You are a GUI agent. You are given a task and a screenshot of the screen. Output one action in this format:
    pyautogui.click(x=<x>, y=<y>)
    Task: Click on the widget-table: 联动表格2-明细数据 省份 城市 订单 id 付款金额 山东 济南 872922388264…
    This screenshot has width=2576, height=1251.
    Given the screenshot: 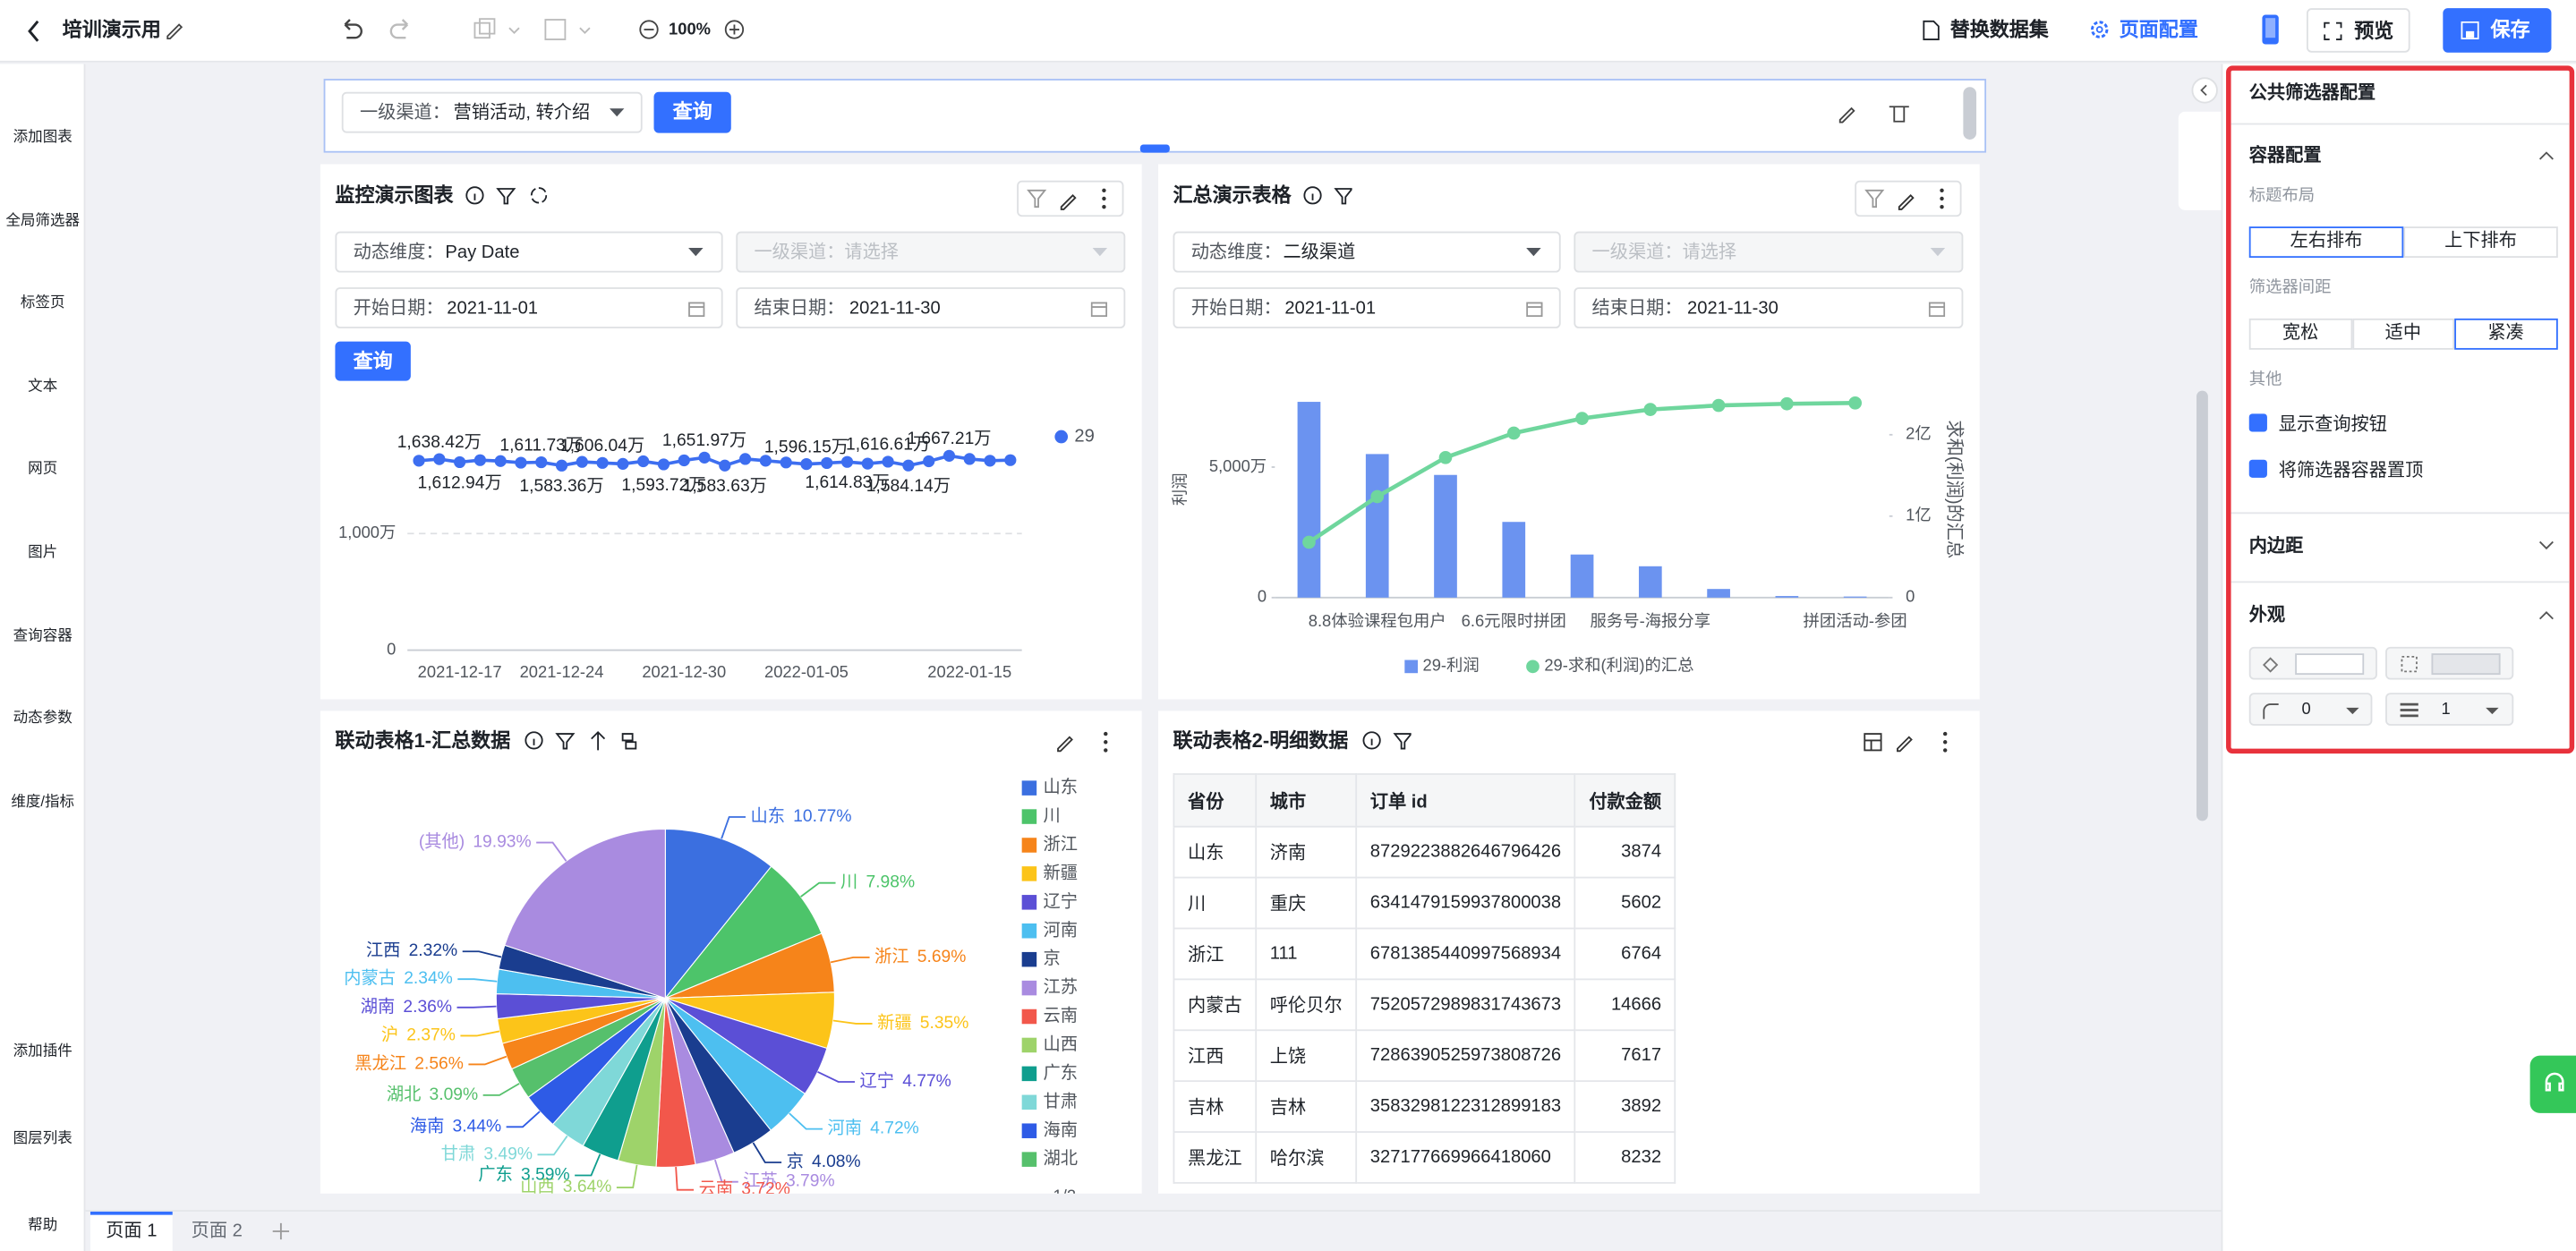 What is the action you would take?
    pyautogui.click(x=1568, y=952)
    